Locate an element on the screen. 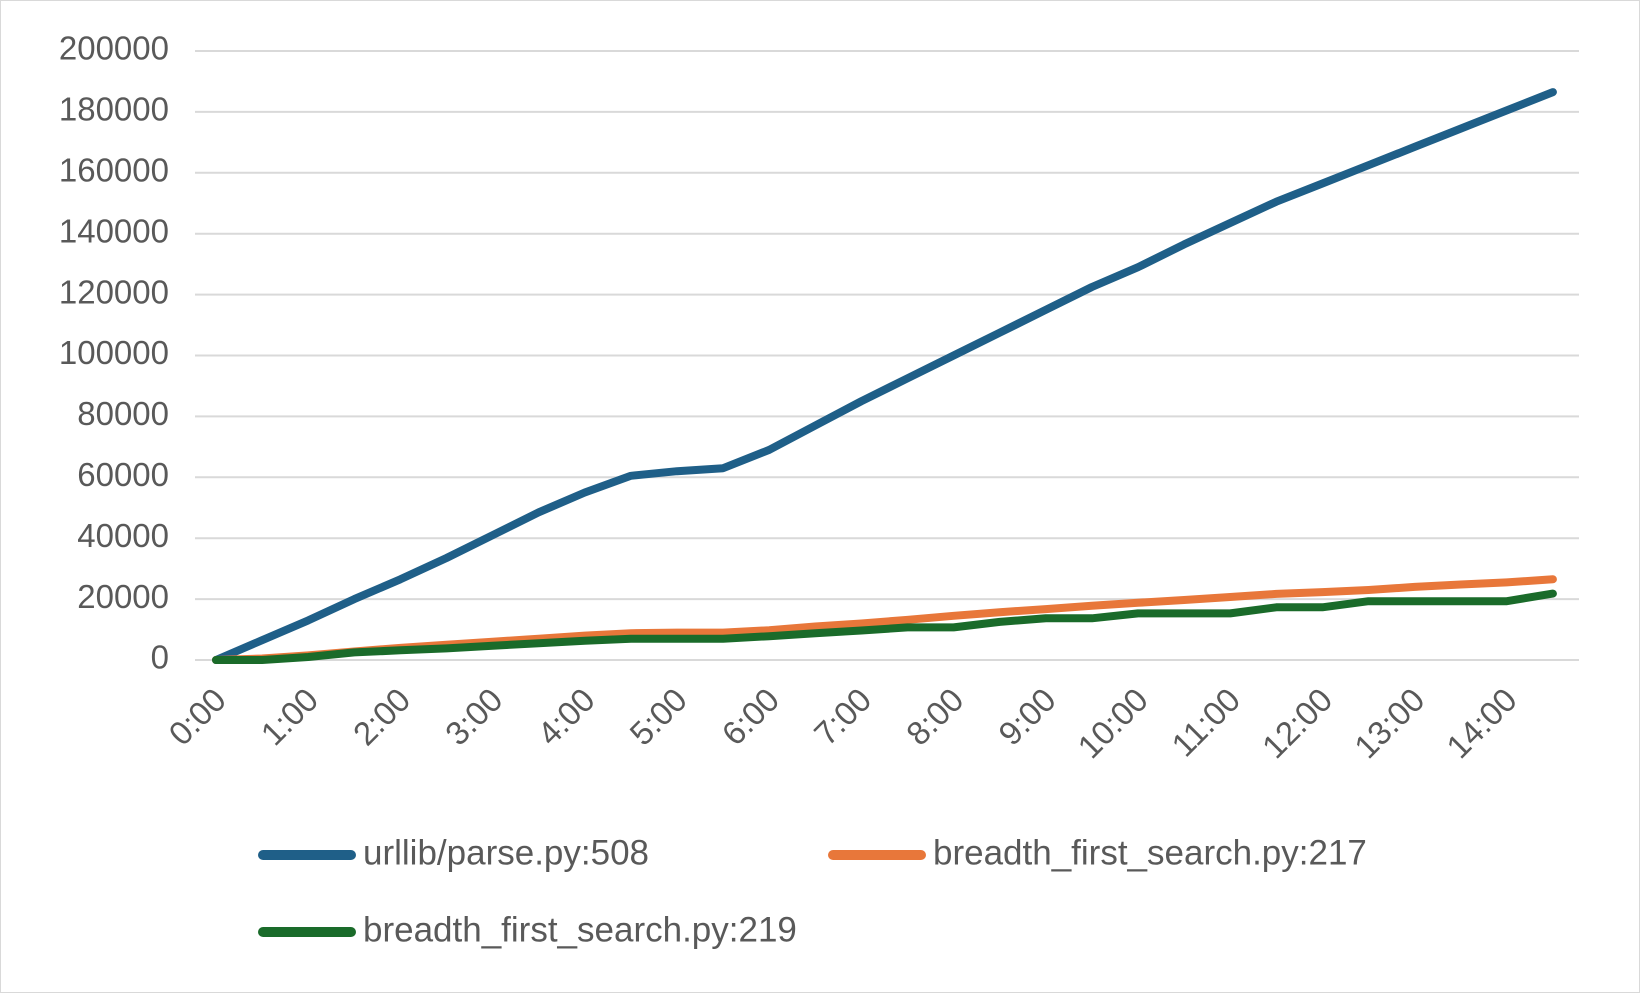  y-tick-label: 80000 is located at coordinates (123, 413).